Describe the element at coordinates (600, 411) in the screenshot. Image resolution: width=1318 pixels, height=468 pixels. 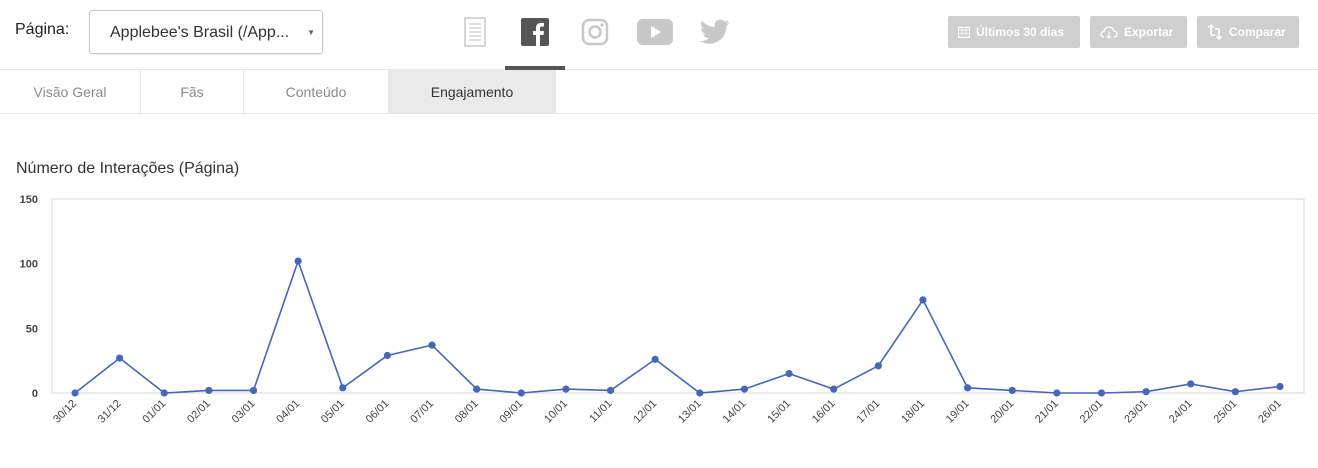
I see `x-tick-label: 11/01` at that location.